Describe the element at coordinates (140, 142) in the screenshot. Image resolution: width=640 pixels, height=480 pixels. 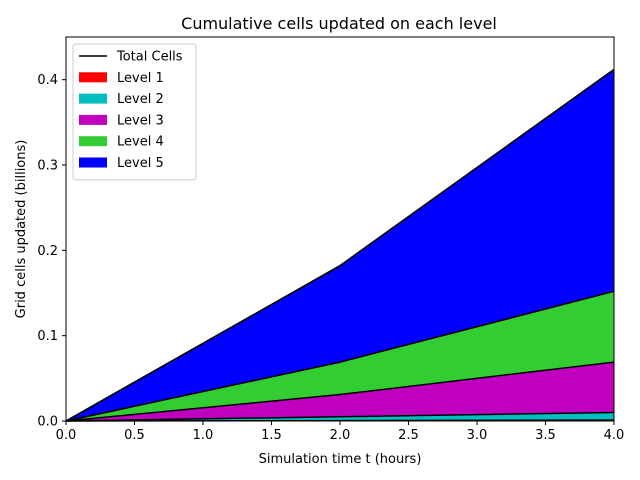
I see `legend-label: Level 4` at that location.